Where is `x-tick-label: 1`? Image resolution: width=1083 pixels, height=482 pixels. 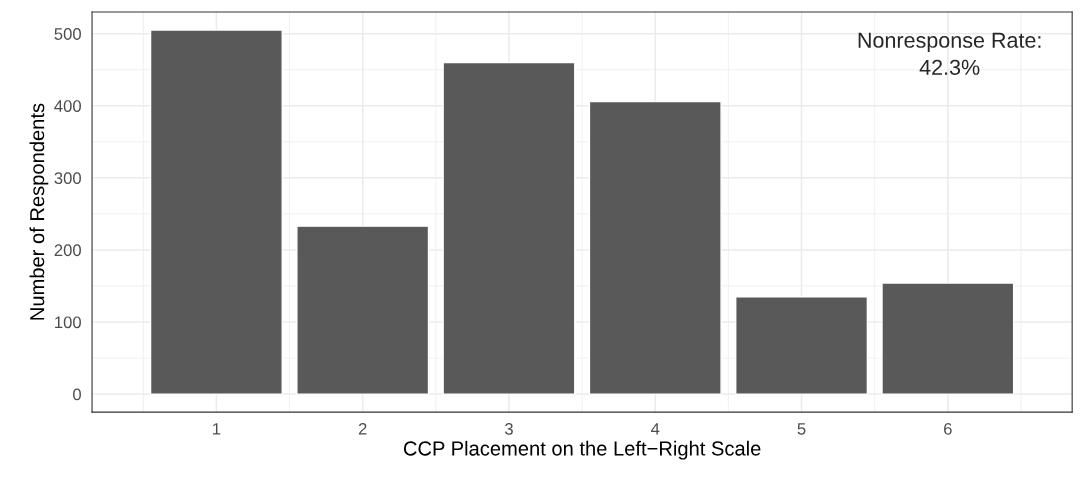
x-tick-label: 1 is located at coordinates (217, 429).